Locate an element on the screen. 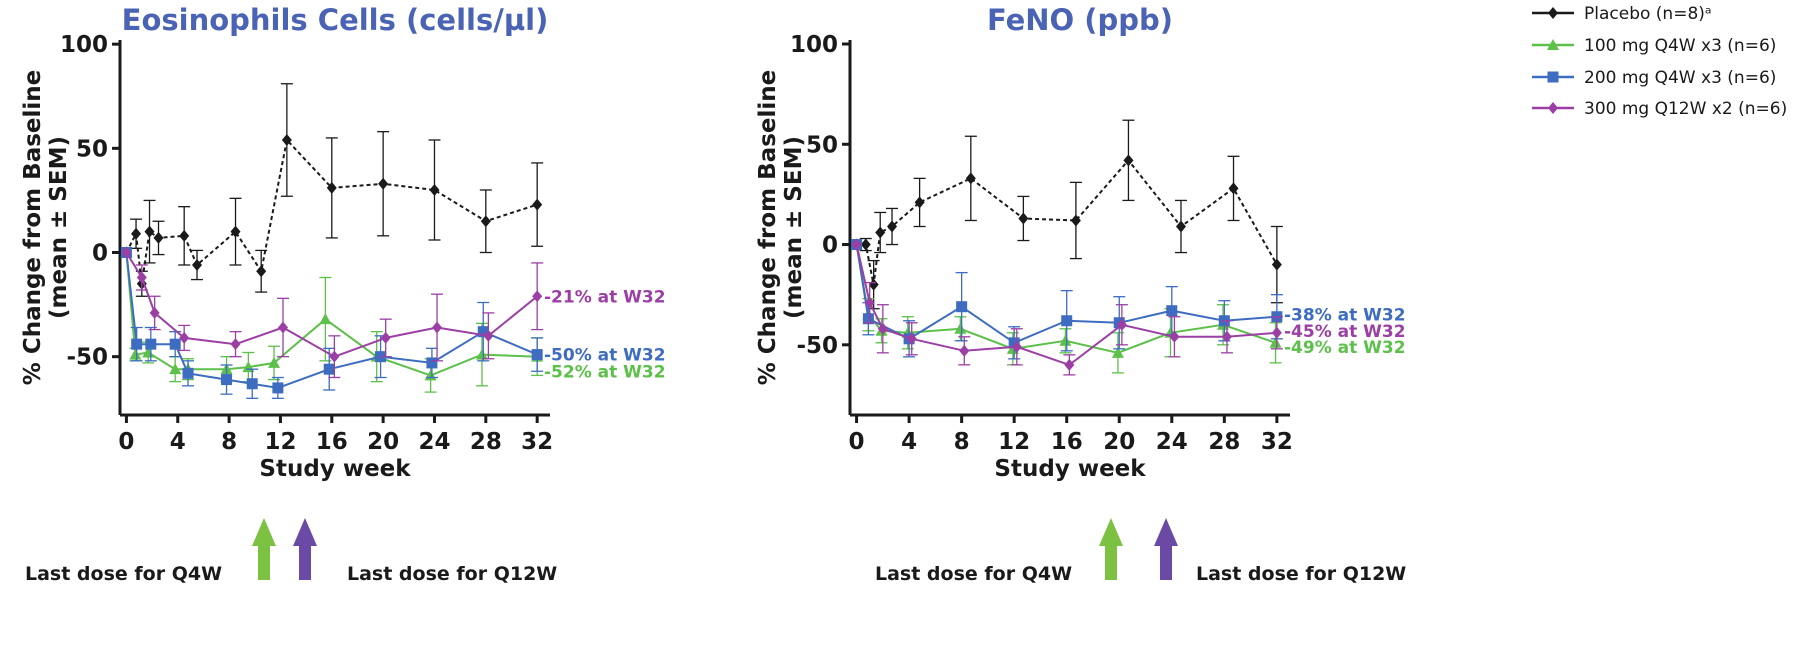  legend-label: 200 mg Q4W x3 (n=6) is located at coordinates (1680, 78).